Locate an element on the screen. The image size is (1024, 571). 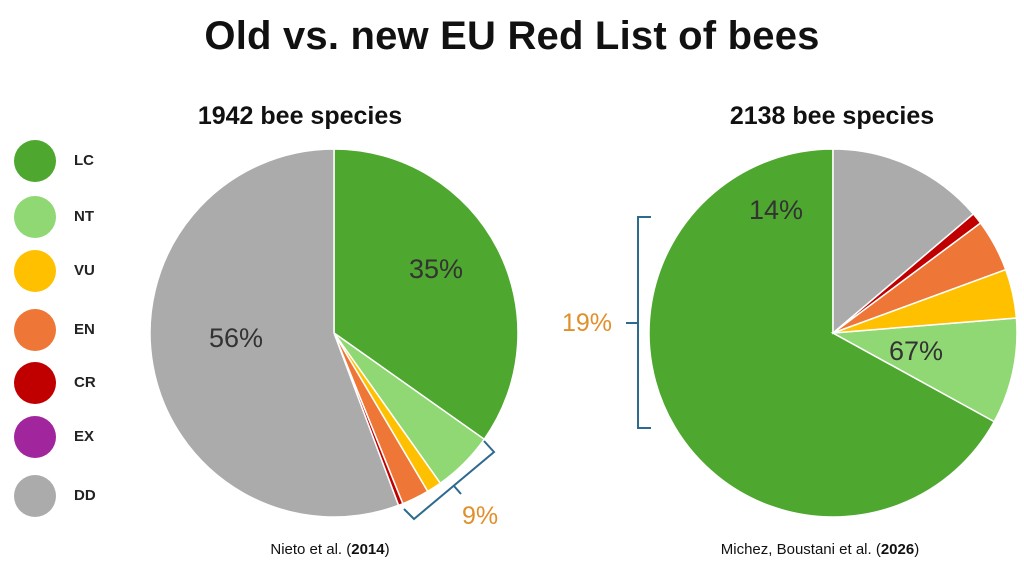
legend-swatch-vu is located at coordinates (35, 271).